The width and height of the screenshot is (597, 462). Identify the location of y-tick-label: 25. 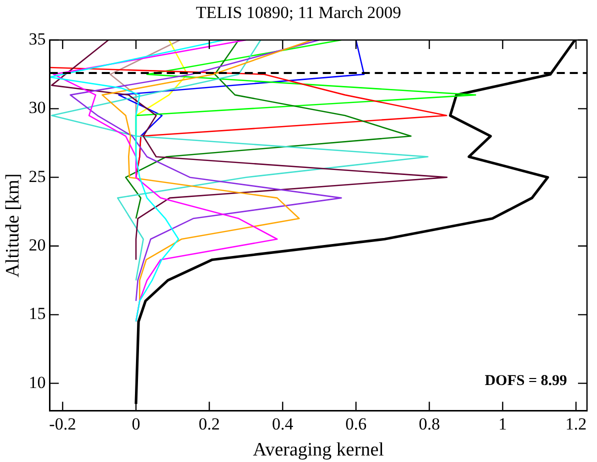
(37, 176).